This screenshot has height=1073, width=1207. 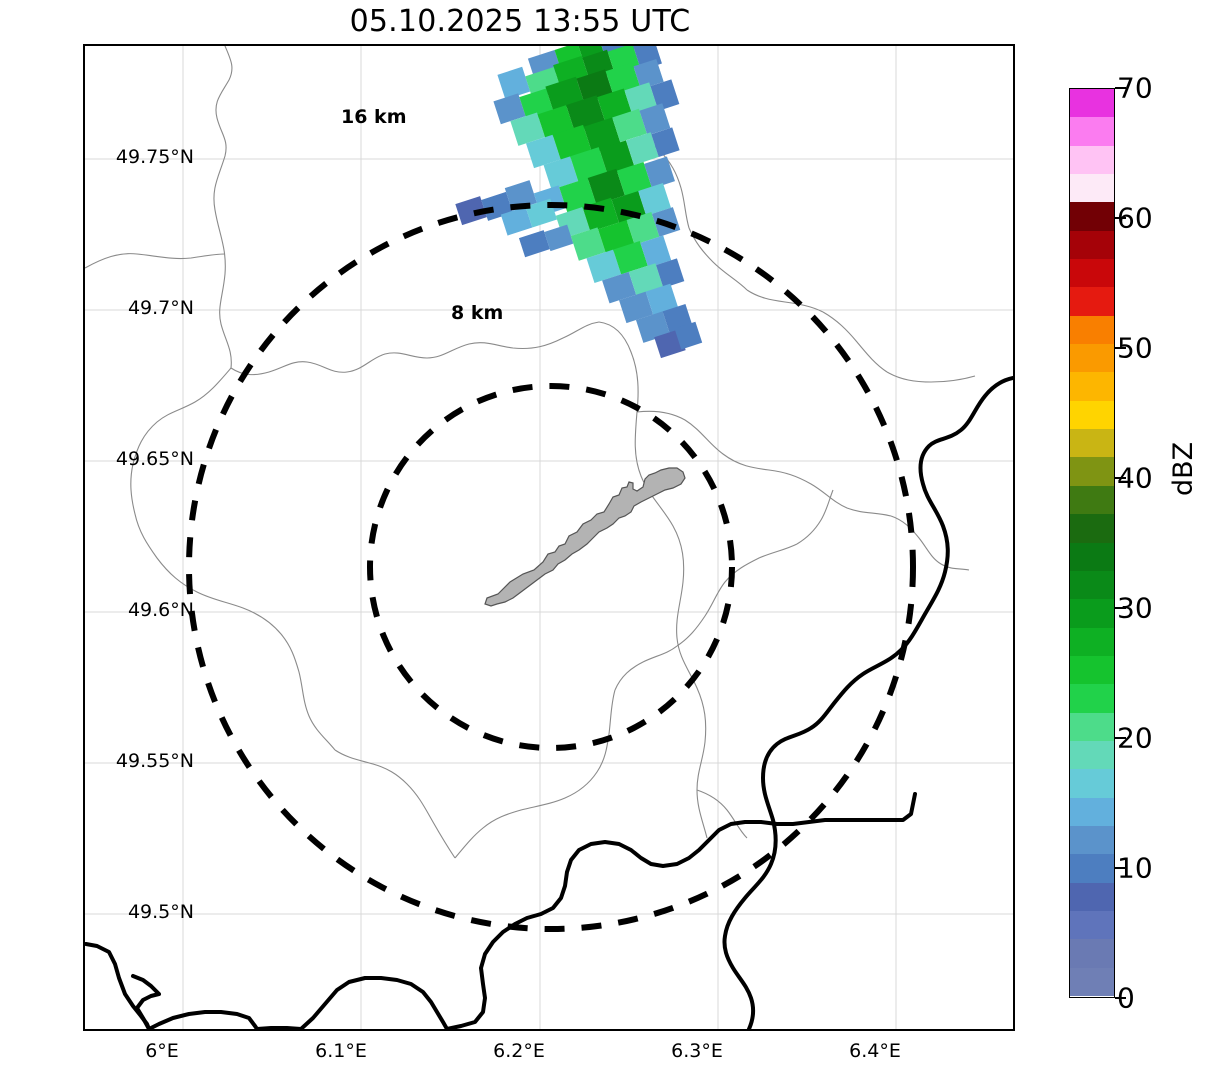 I want to click on x-tick-label: 6°E, so click(x=162, y=1051).